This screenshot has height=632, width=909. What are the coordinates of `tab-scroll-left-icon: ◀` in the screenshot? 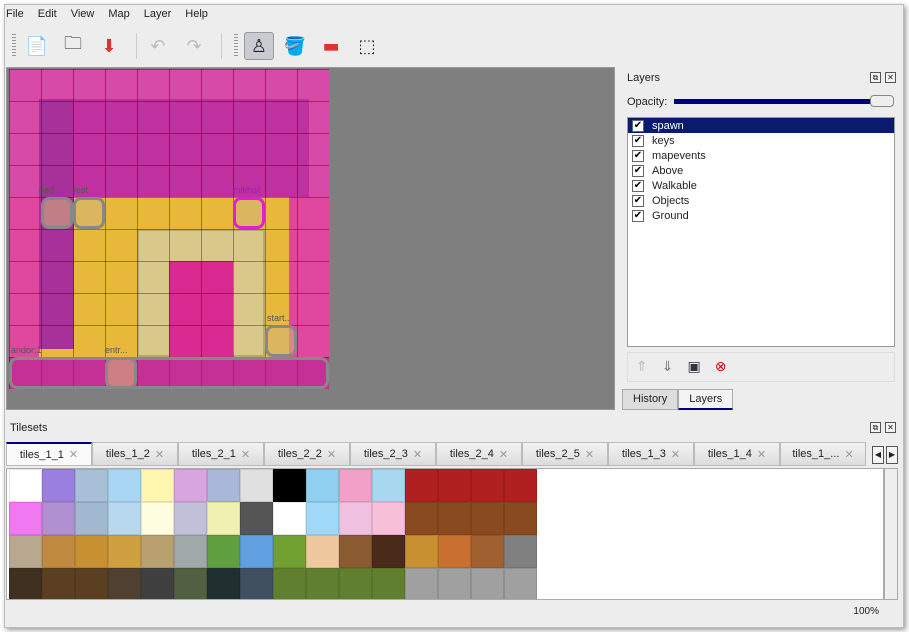 It's located at (878, 455).